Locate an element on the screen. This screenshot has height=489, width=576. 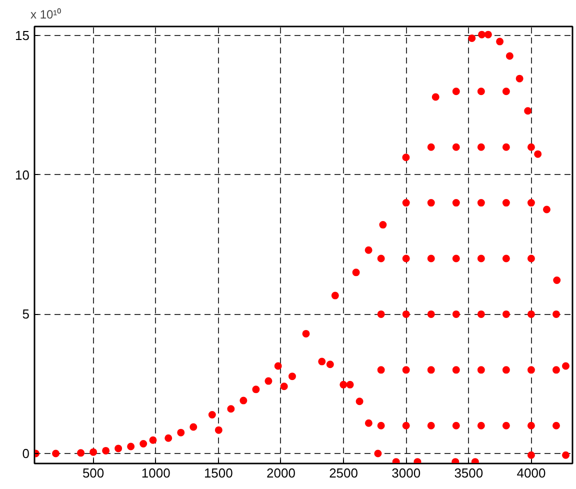
y-tick-label: 15 is located at coordinates (22, 36).